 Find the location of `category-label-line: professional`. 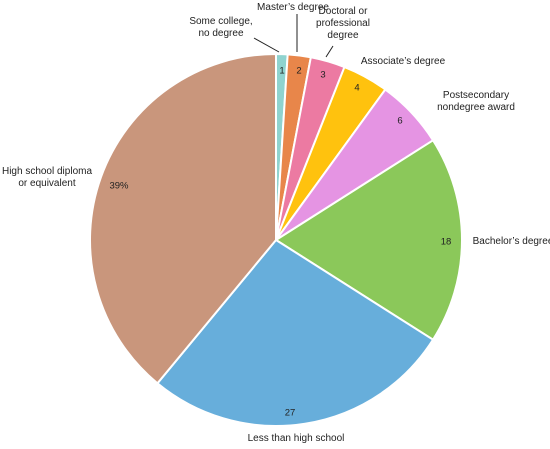

category-label-line: professional is located at coordinates (343, 23).